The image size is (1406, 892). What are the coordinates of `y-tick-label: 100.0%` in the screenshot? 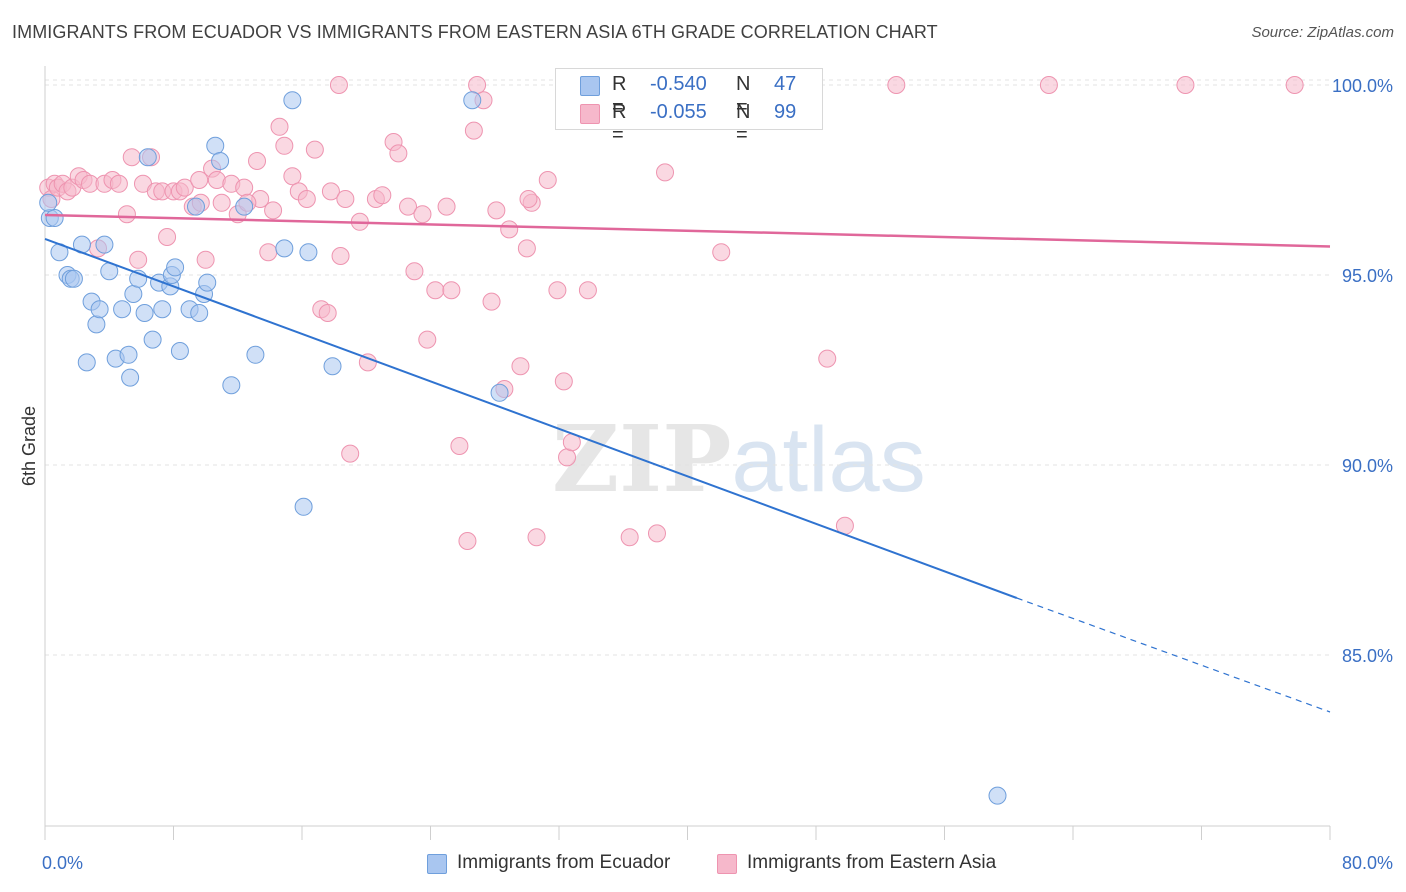 It's located at (1362, 86).